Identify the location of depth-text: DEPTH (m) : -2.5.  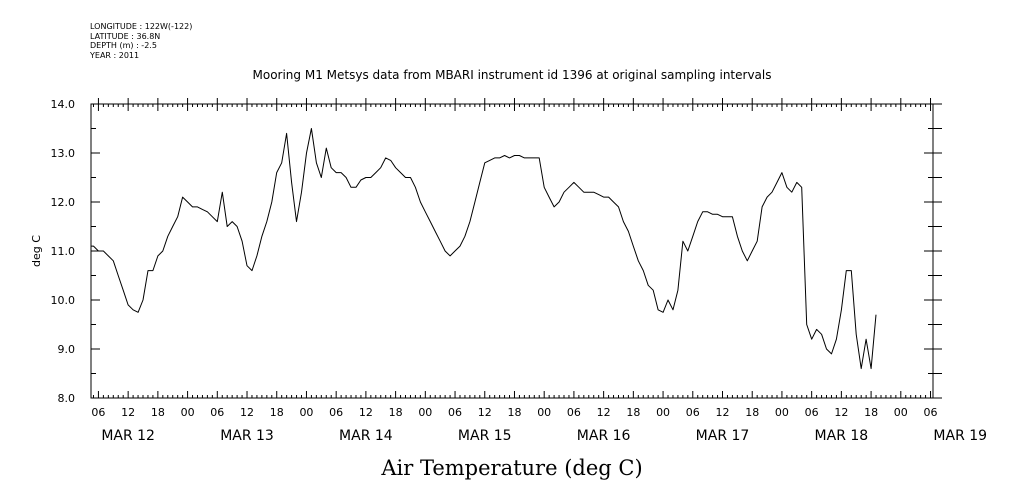
(123, 45).